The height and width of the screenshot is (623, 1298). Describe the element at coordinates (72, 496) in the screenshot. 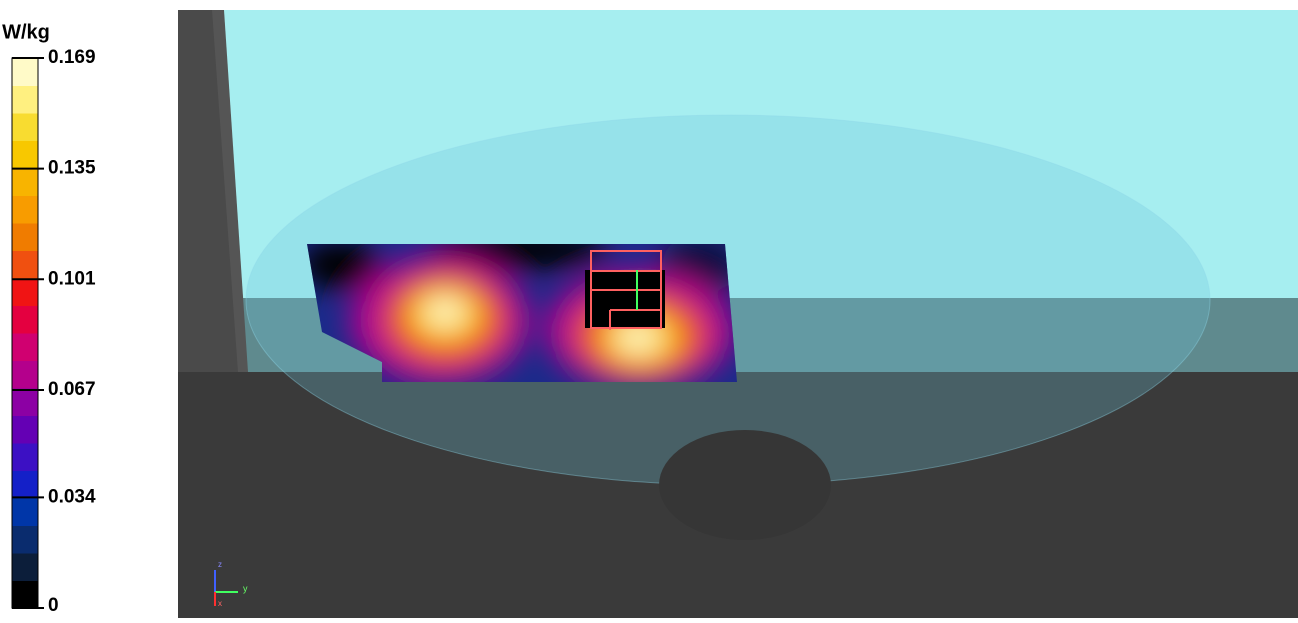

I see `tick-label: 0.034` at that location.